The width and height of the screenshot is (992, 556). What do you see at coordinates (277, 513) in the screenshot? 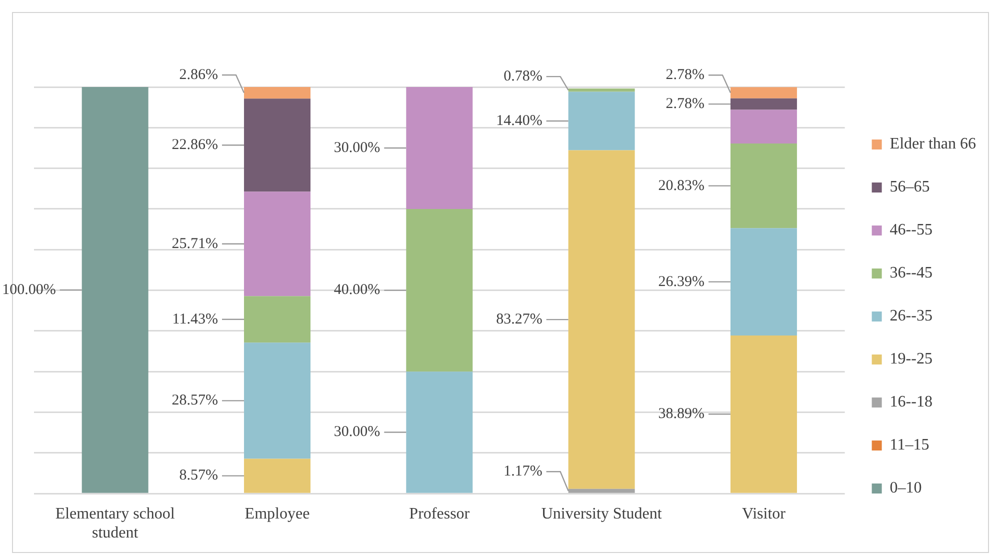
I see `x-tick-label: Employee` at bounding box center [277, 513].